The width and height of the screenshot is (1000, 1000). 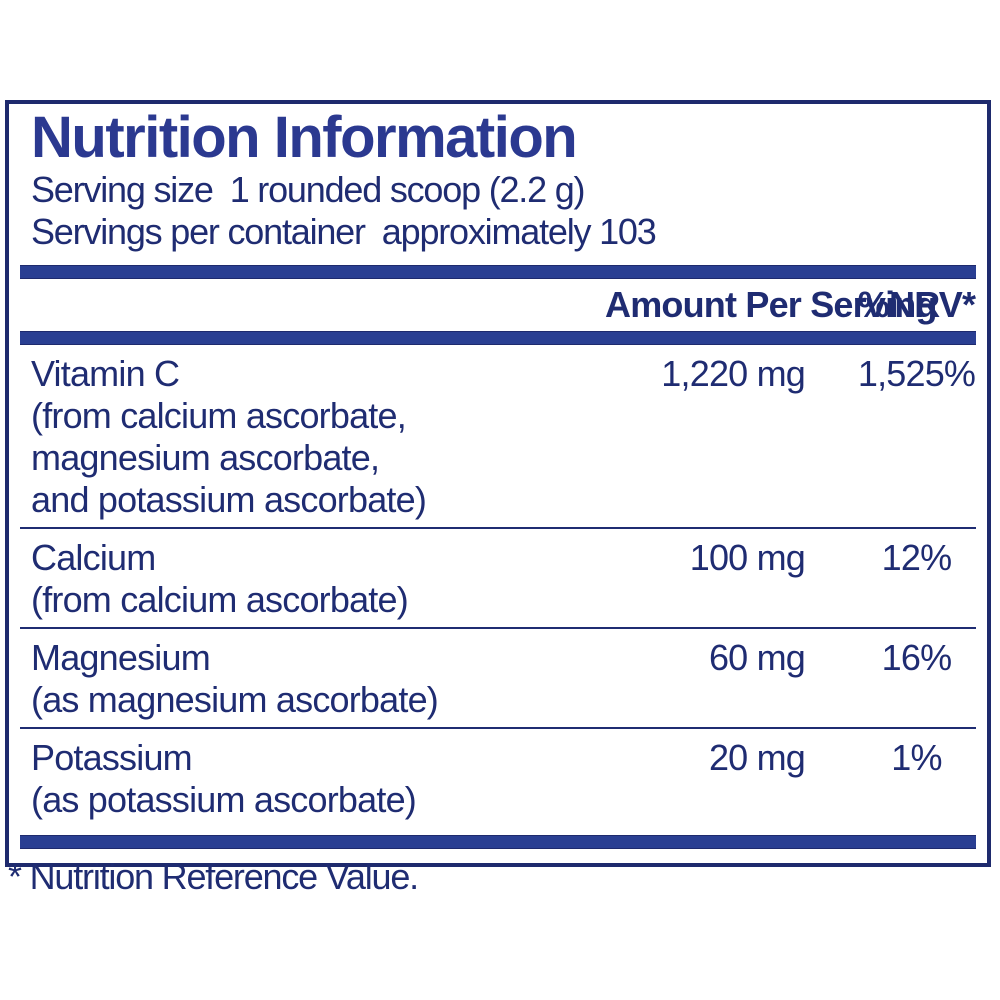 I want to click on servings-per-container-label: Servings per container, so click(x=198, y=231).